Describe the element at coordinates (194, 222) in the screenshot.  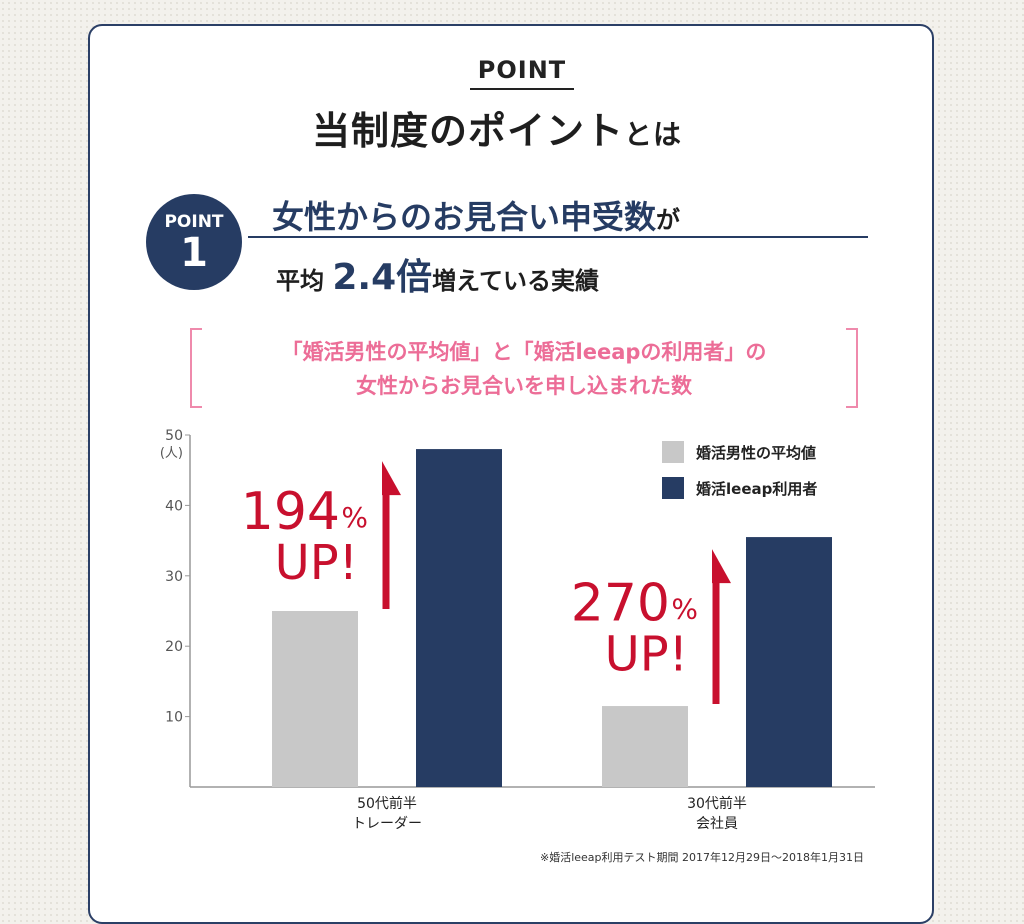
I see `badge-word: POINT` at that location.